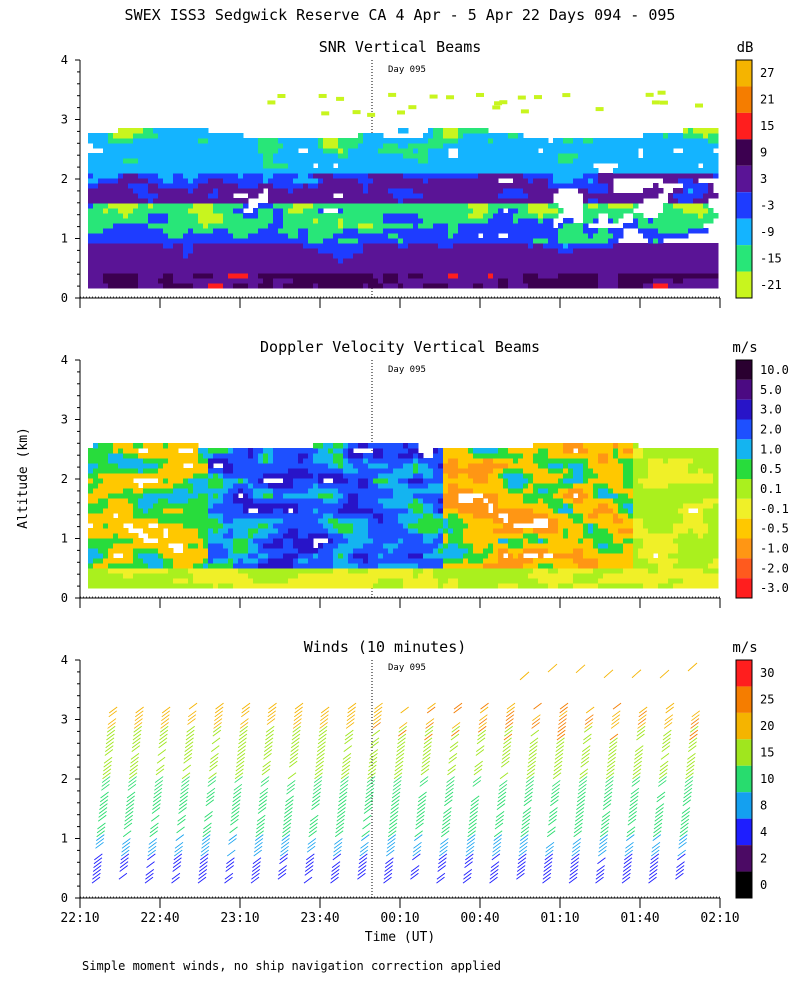  What do you see at coordinates (79, 918) in the screenshot?
I see `x-tick-label: 22:10` at bounding box center [79, 918].